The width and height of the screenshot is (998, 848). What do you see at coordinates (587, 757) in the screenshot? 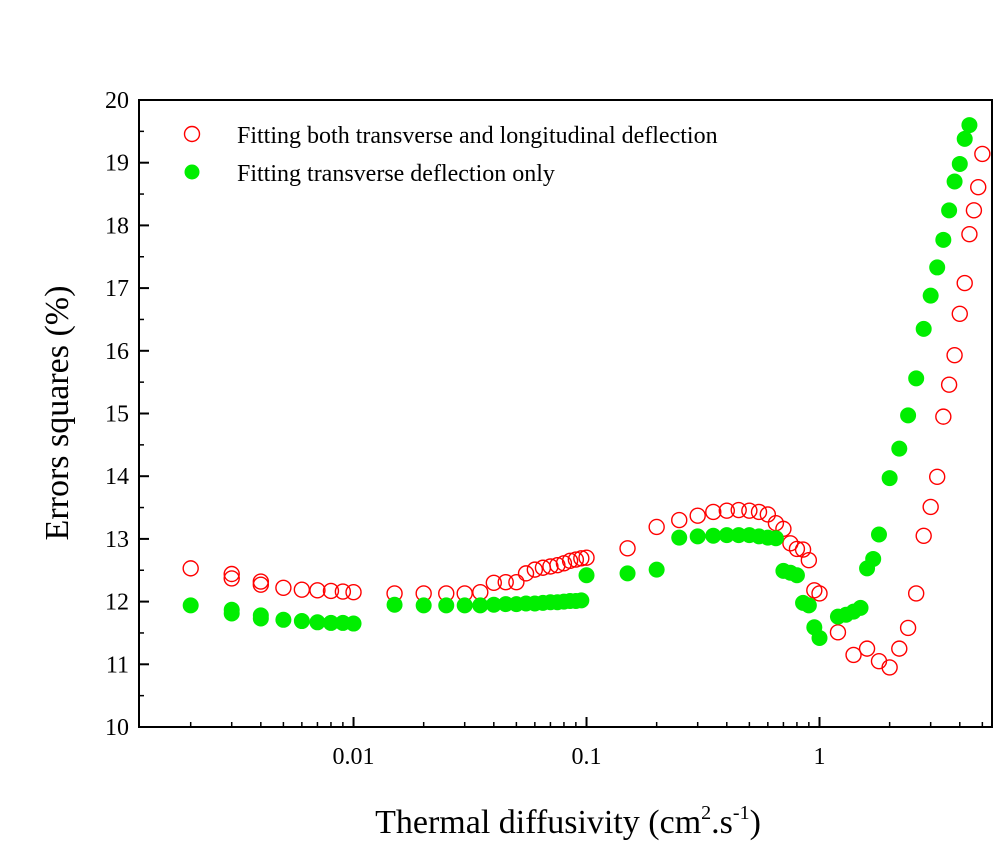
I see `x-tick-label: 0.1` at bounding box center [587, 757].